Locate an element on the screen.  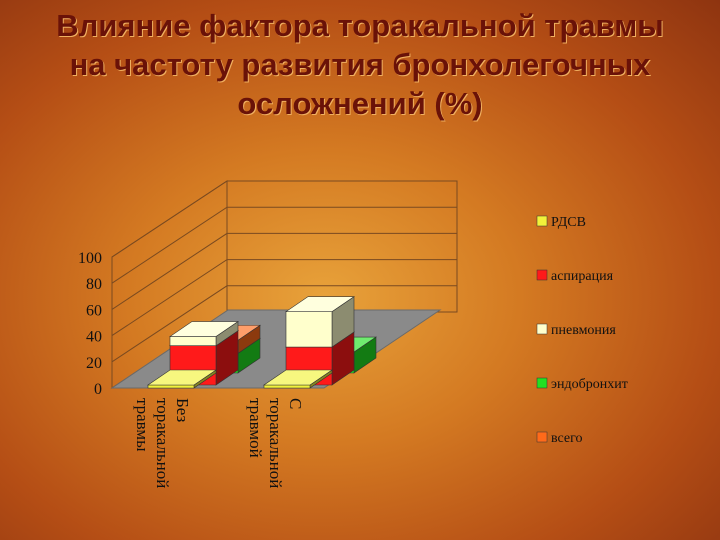
legend-label: РДСВ is located at coordinates (568, 222).